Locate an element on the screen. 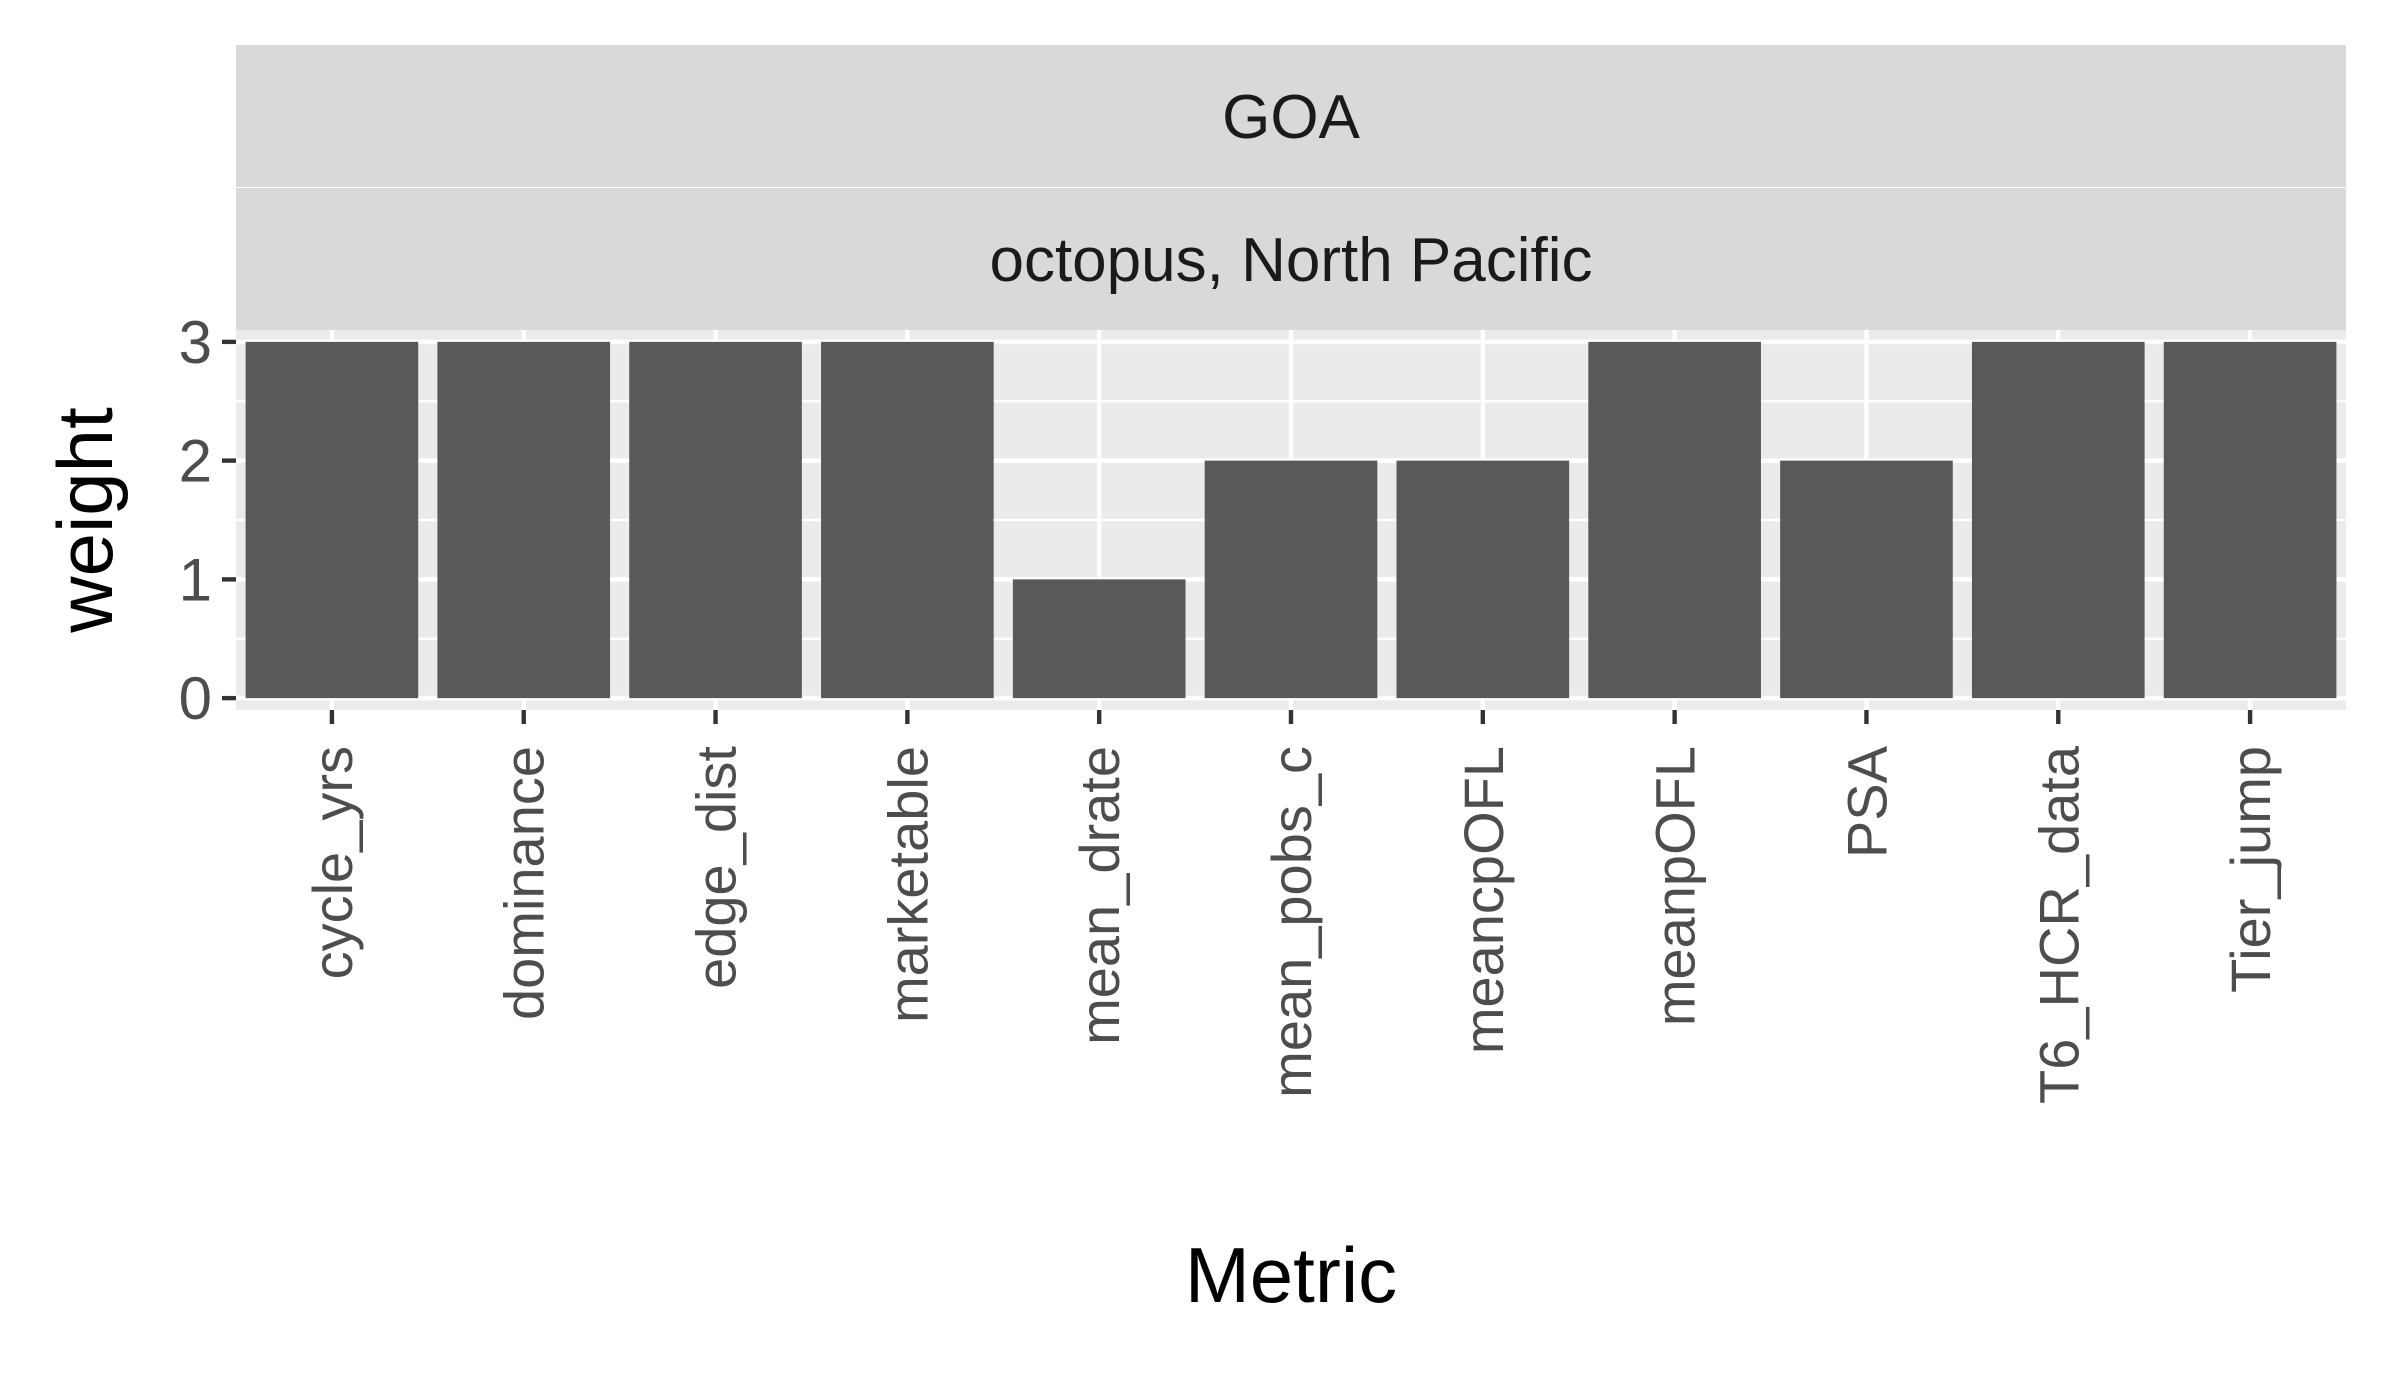  x-tick-label: meancpOFL is located at coordinates (1483, 900).